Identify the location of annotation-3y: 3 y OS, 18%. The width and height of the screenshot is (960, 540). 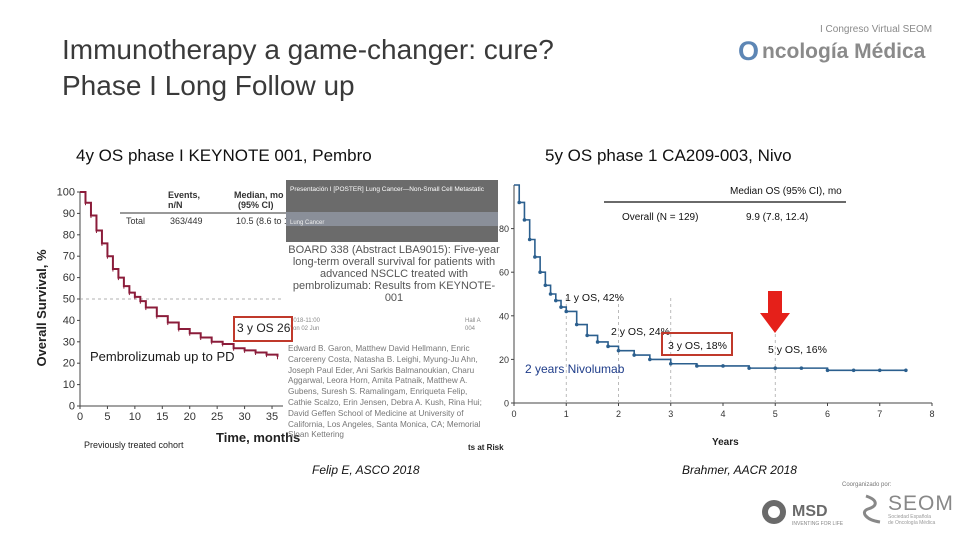
(697, 346).